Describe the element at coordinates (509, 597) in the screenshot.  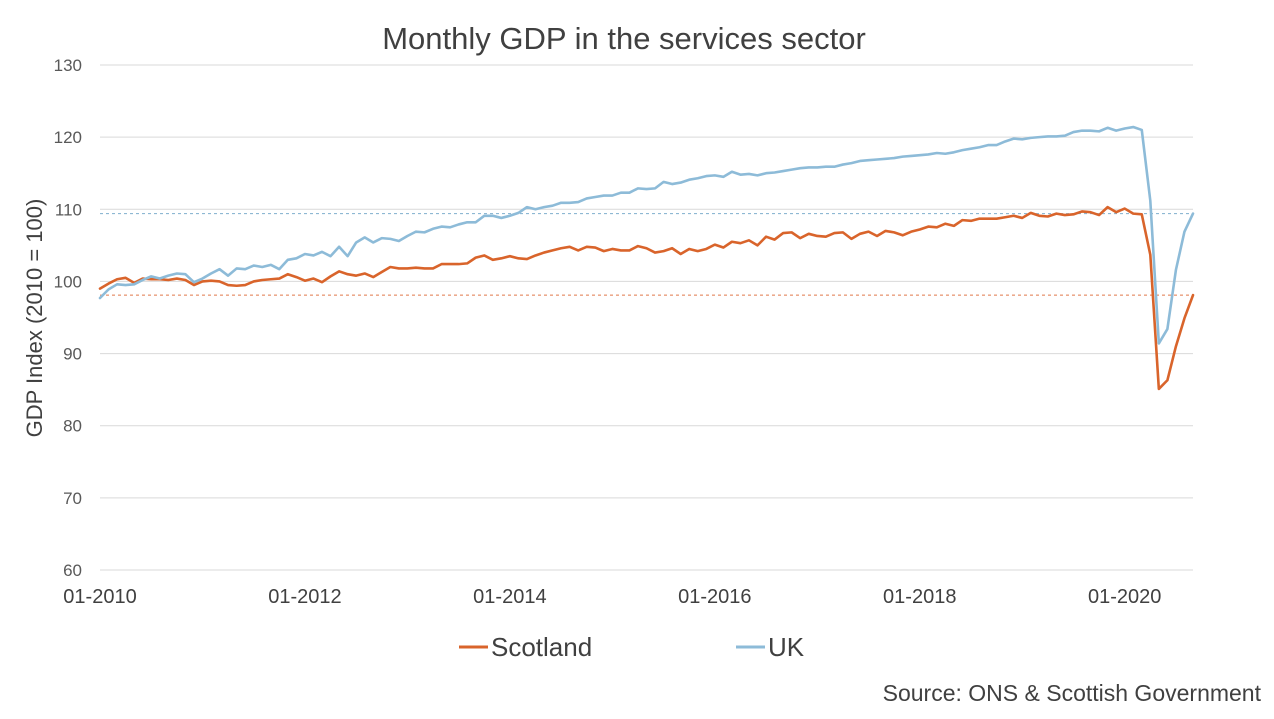
I see `x-tick-label-01-2014: 01-2014` at that location.